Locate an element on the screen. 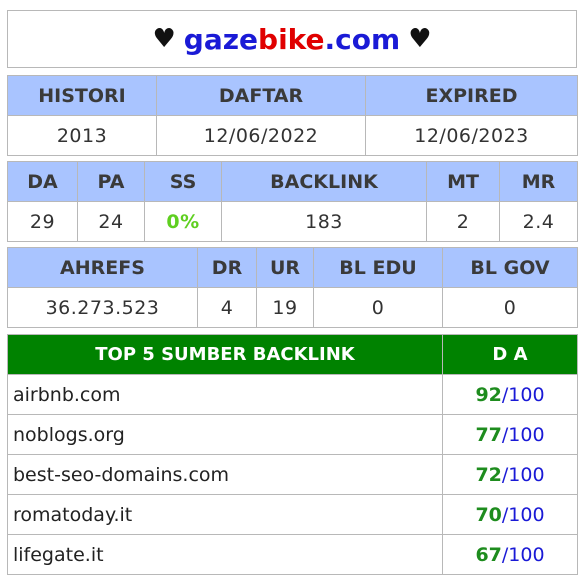 The image size is (585, 584). table-row: best-seo-domains.com 72/100 is located at coordinates (292, 474).